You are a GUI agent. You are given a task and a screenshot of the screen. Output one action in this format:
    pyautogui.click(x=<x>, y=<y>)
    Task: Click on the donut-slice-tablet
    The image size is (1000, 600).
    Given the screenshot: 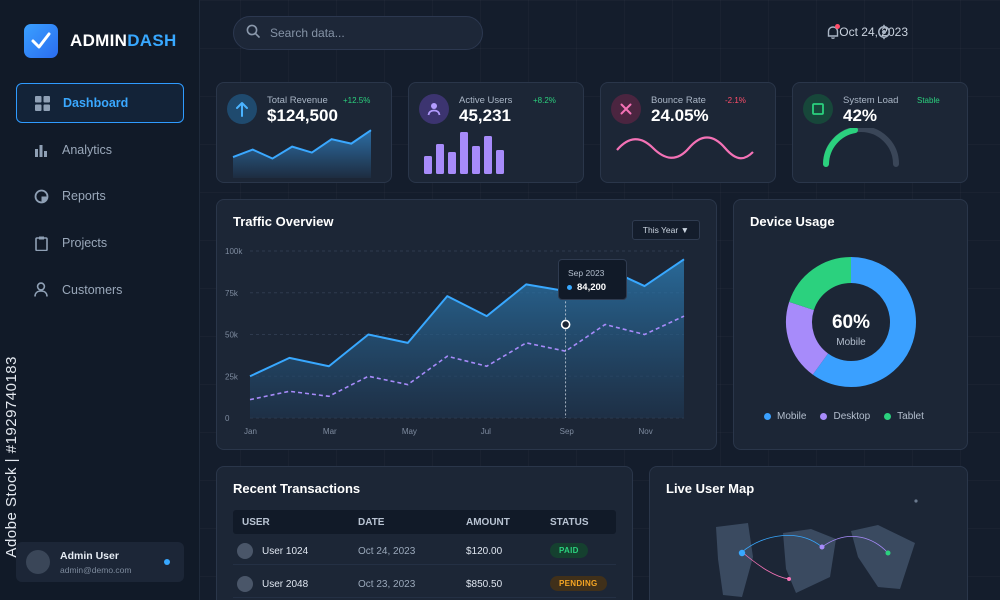 What is the action you would take?
    pyautogui.click(x=820, y=284)
    